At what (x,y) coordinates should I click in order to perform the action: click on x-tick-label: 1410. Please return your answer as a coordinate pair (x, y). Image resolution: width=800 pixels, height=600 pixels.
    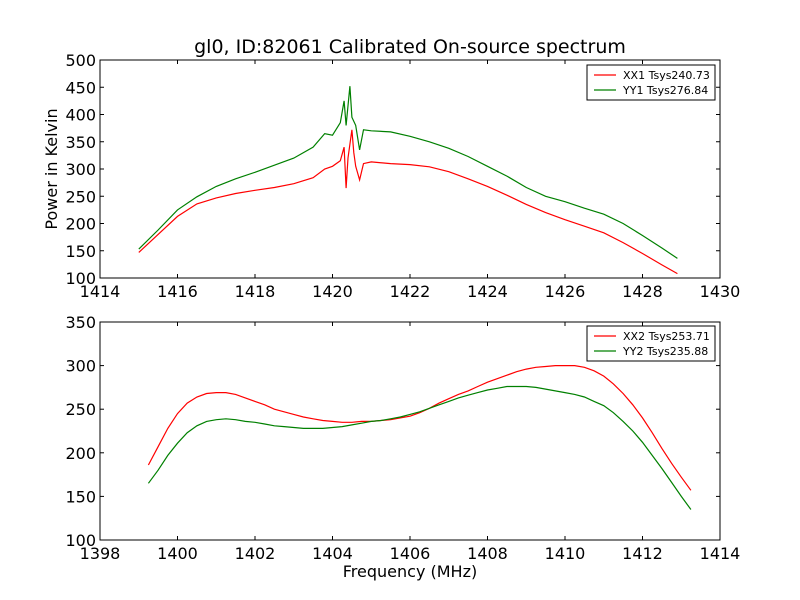
    Looking at the image, I should click on (565, 553).